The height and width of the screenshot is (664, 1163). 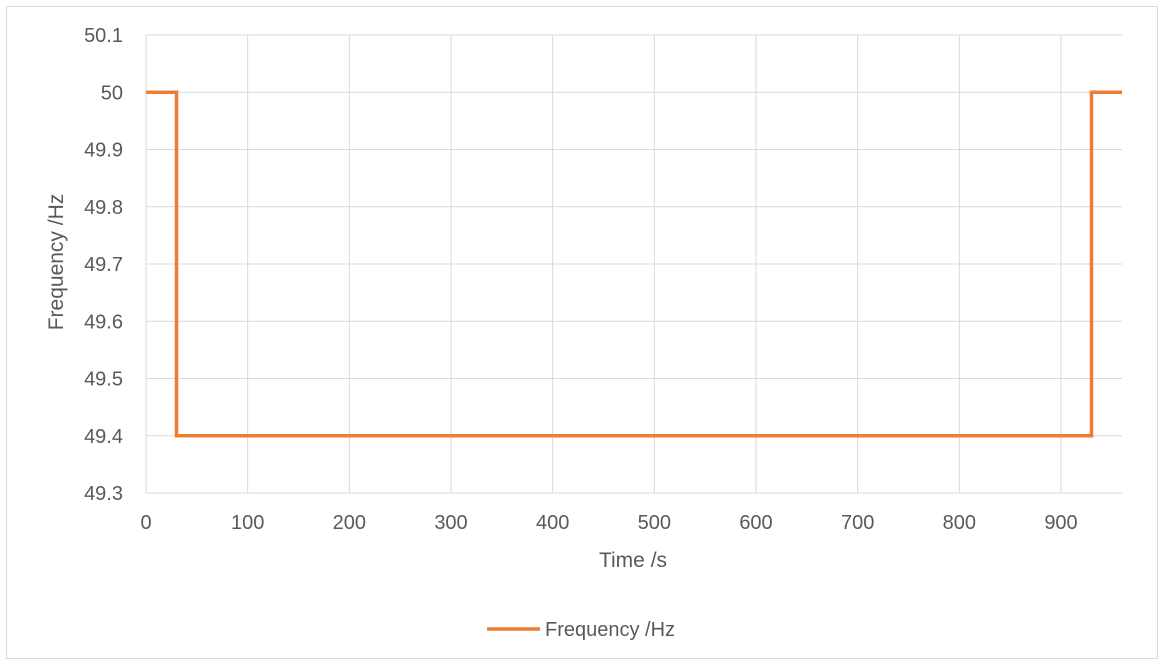 I want to click on y-tick-label: 49.4, so click(x=103, y=437).